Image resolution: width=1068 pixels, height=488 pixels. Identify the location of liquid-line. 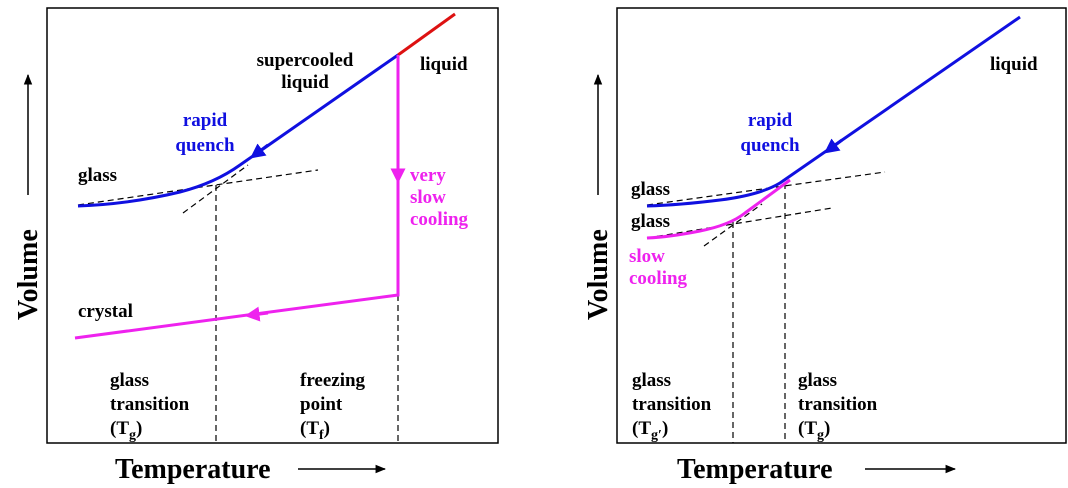
(426, 34).